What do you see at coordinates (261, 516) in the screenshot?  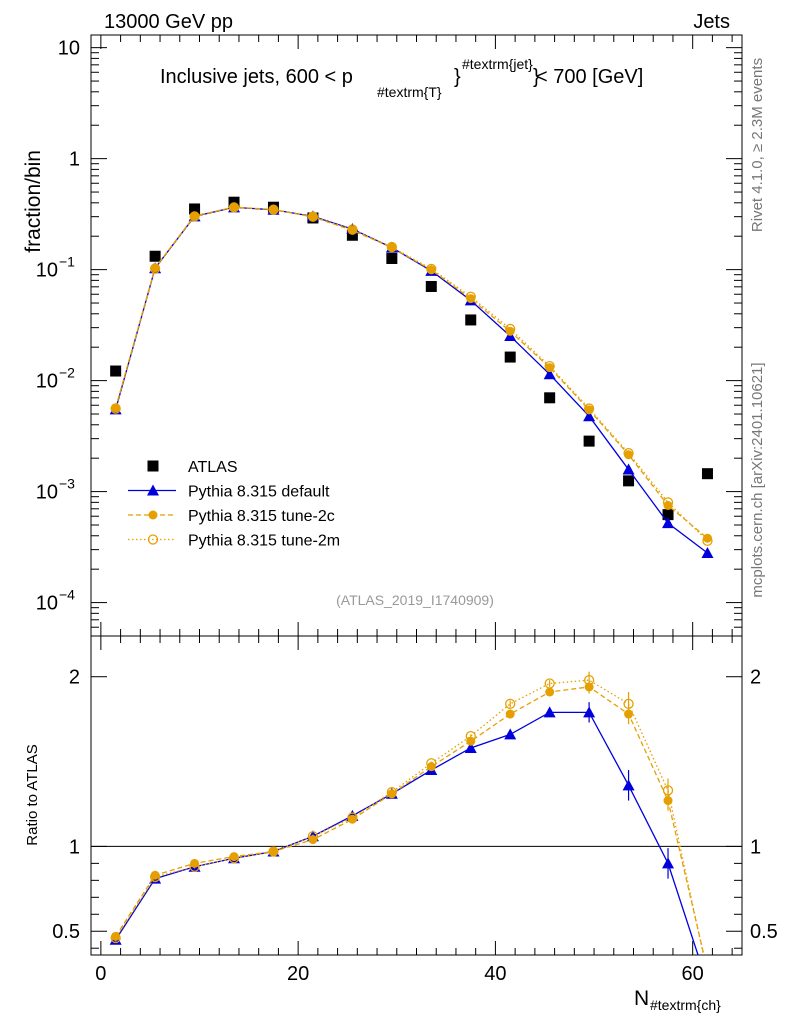 I see `legend-label: Pythia 8.315 tune-2c` at bounding box center [261, 516].